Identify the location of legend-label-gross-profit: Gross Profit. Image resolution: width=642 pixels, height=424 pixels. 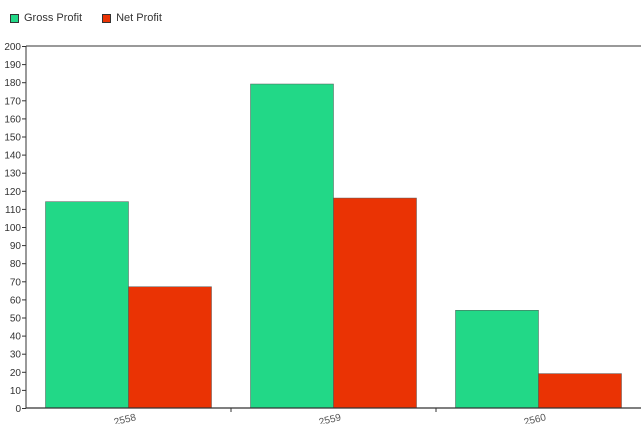
(53, 18).